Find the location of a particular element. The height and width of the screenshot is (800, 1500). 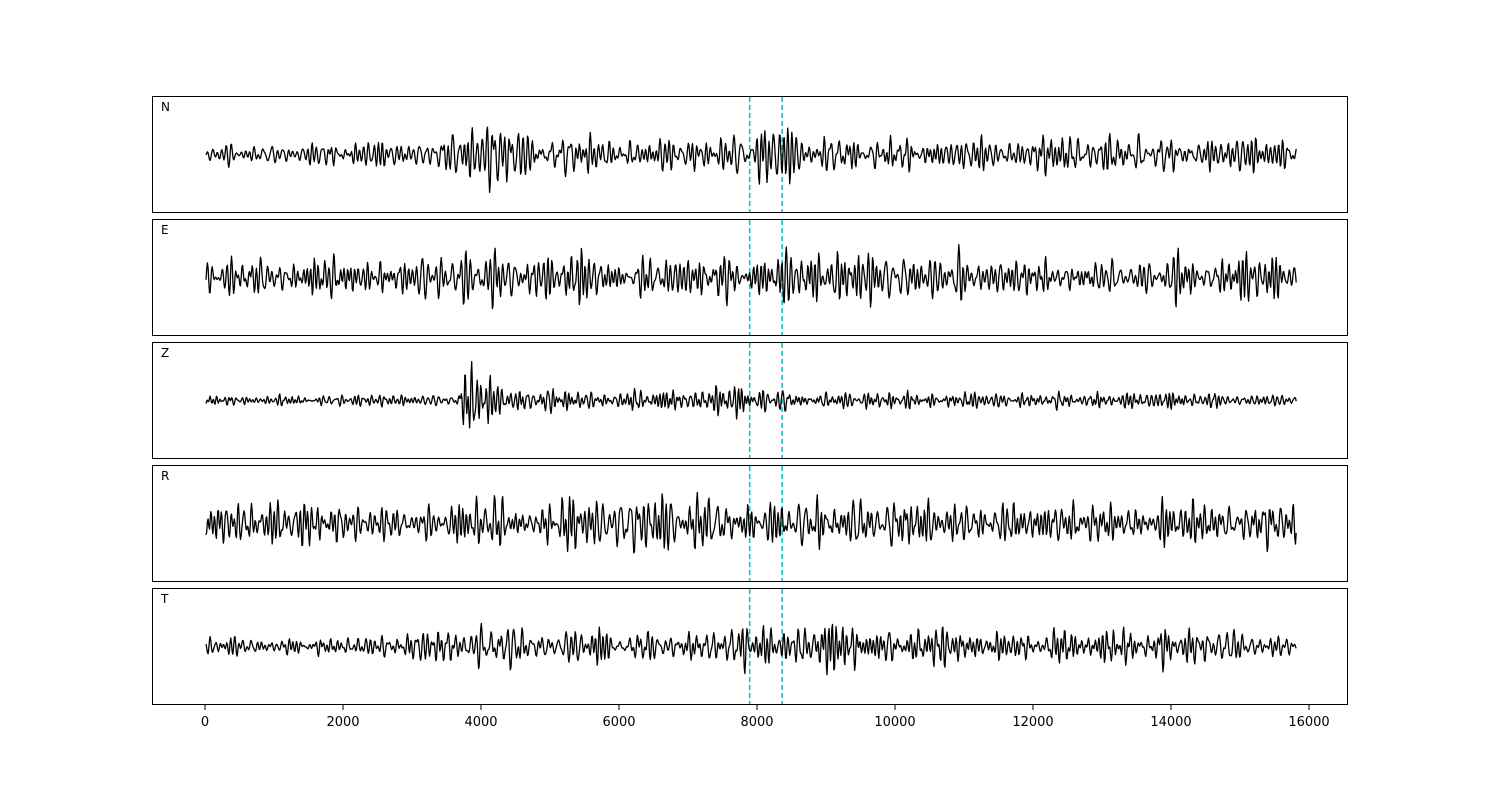

panel-E: E is located at coordinates (750, 277).